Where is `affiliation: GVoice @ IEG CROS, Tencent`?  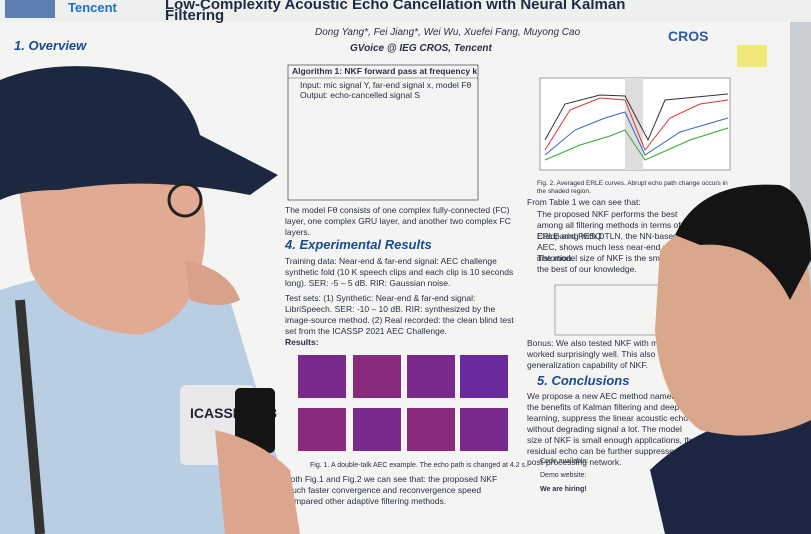 affiliation: GVoice @ IEG CROS, Tencent is located at coordinates (421, 48).